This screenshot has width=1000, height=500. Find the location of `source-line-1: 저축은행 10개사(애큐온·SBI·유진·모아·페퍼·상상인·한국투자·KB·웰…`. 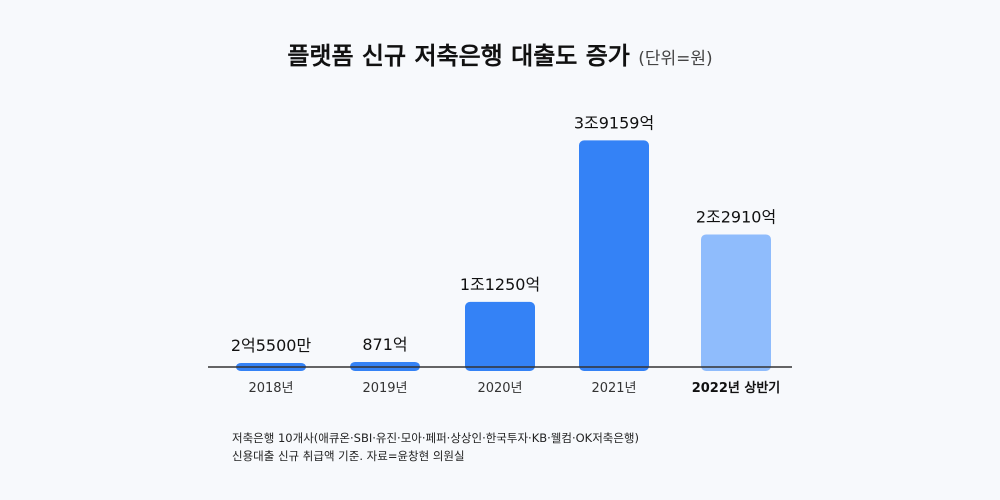

source-line-1: 저축은행 10개사(애큐온·SBI·유진·모아·페퍼·상상인·한국투자·KB·웰… is located at coordinates (436, 438).